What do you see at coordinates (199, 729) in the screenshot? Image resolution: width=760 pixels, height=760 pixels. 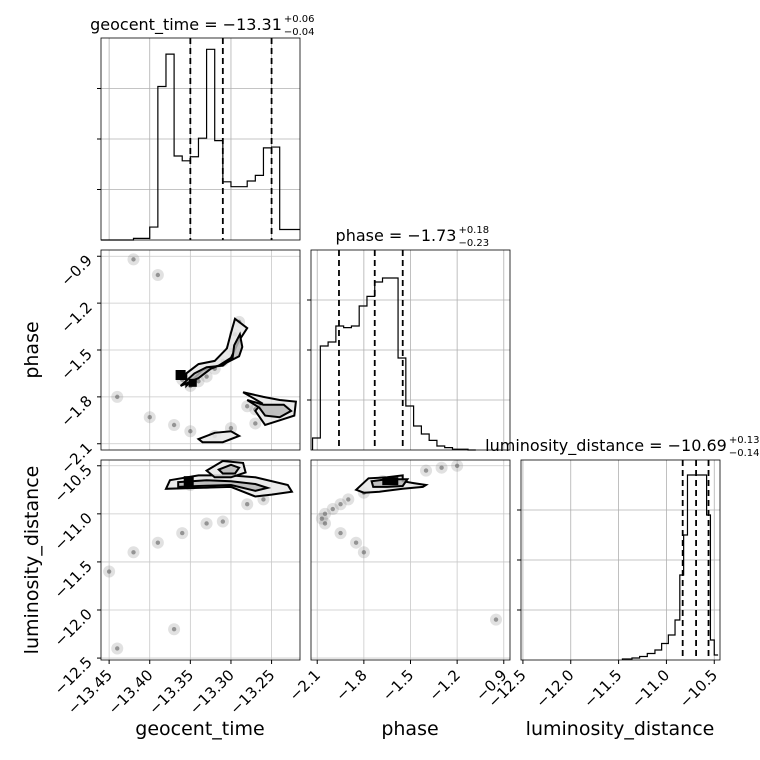 I see `x-axis-label: geocent_time` at bounding box center [199, 729].